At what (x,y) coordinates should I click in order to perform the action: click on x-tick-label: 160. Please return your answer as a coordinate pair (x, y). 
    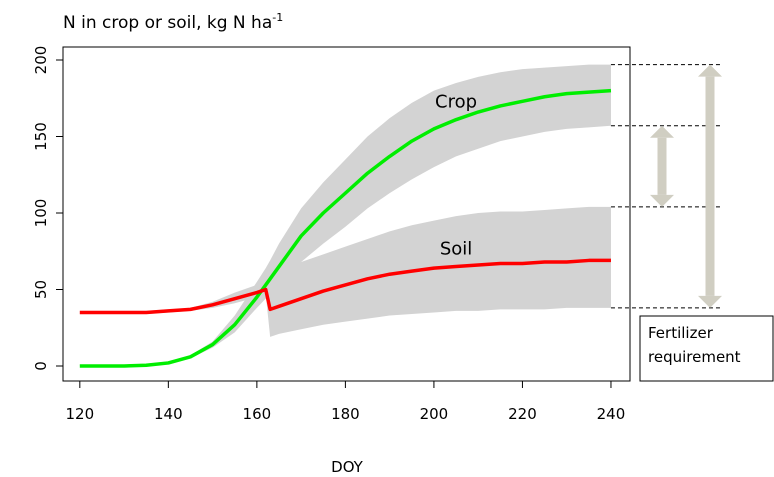
    Looking at the image, I should click on (257, 414).